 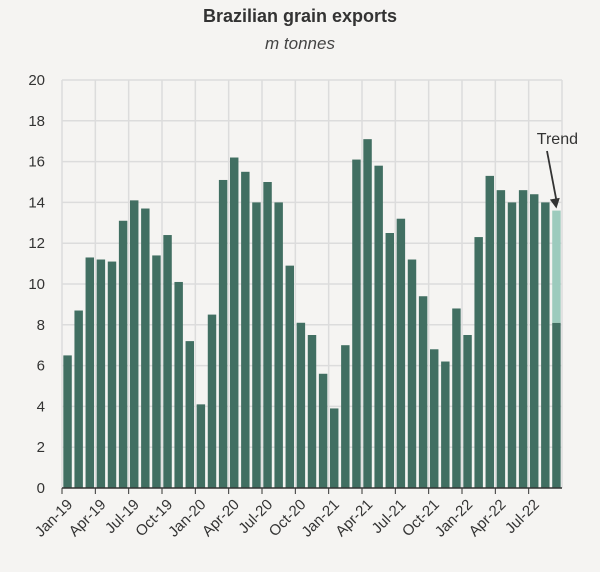 What do you see at coordinates (36, 243) in the screenshot?
I see `y-tick-label: 12` at bounding box center [36, 243].